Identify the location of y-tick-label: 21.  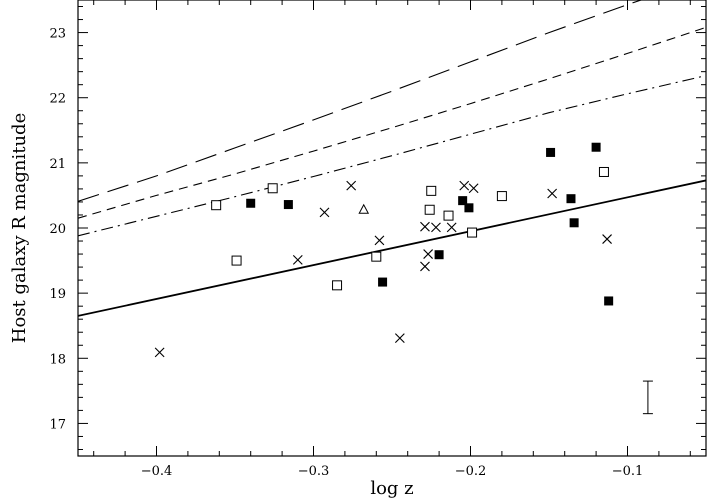
(57, 164).